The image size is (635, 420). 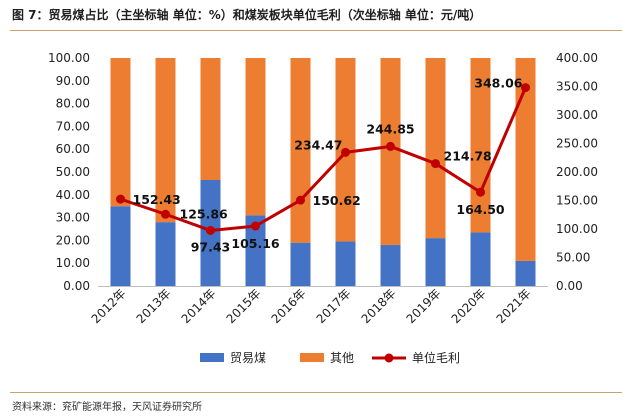 What do you see at coordinates (498, 83) in the screenshot?
I see `data-label: 348.06` at bounding box center [498, 83].